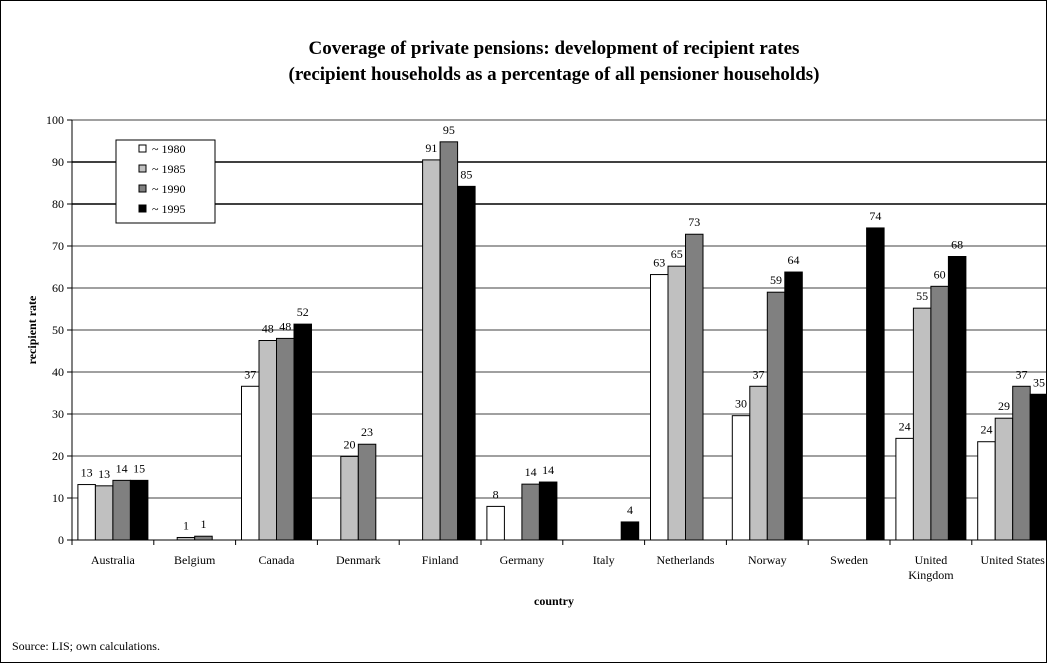 This screenshot has width=1047, height=663. I want to click on x-category-label: Australia, so click(113, 560).